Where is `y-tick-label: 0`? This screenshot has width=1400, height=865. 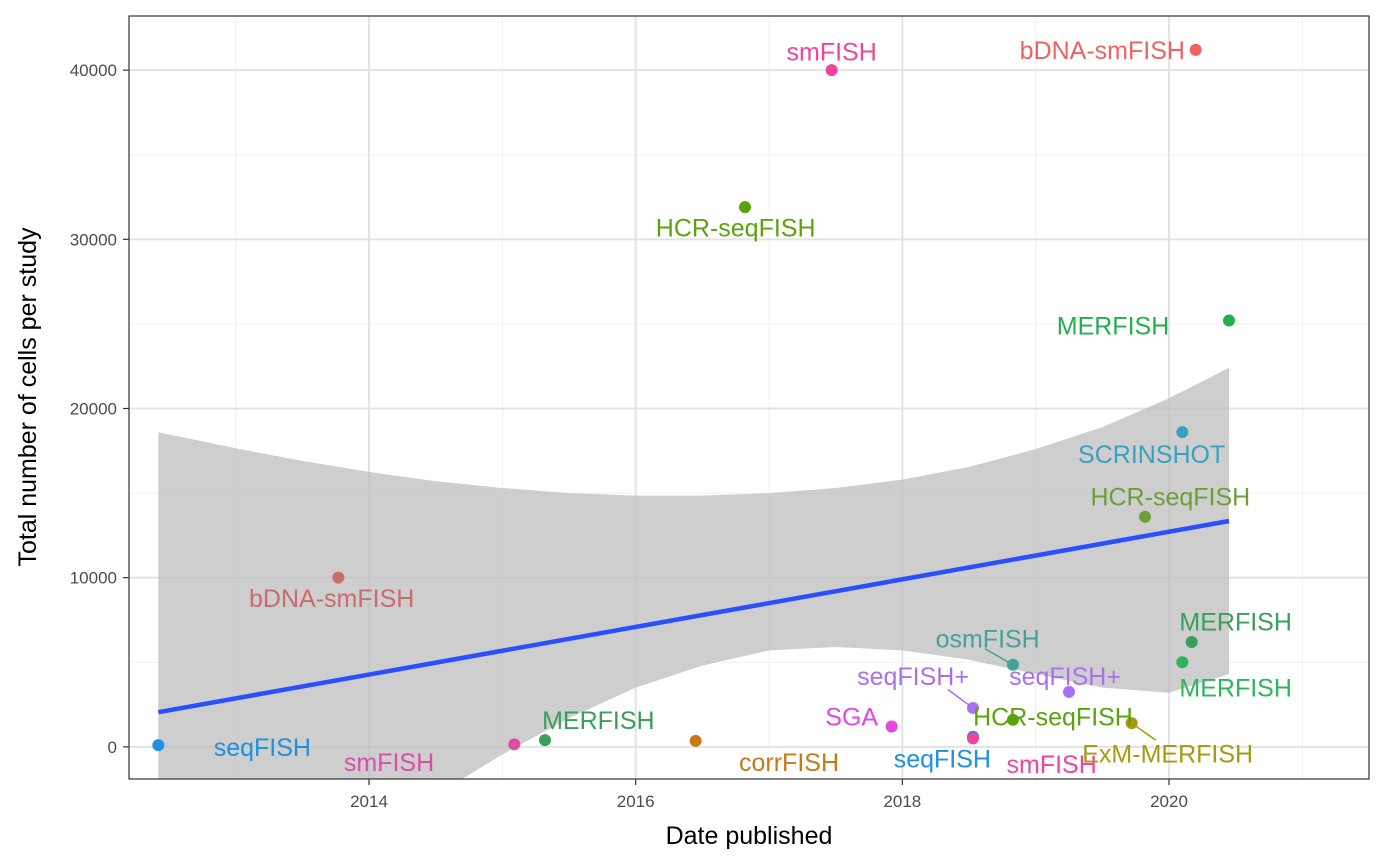
y-tick-label: 0 is located at coordinates (112, 747).